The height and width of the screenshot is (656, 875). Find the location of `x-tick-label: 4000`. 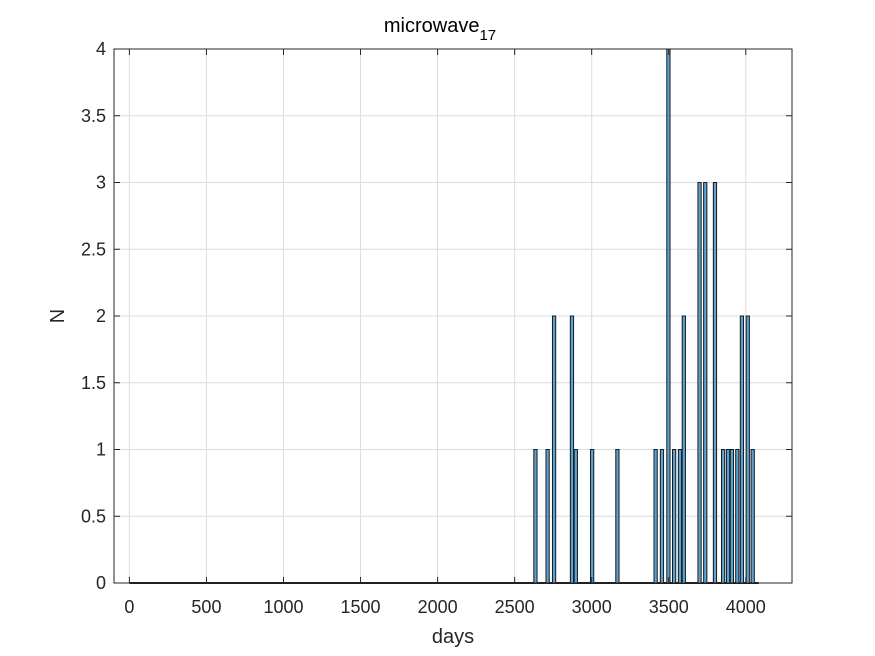

x-tick-label: 4000 is located at coordinates (746, 607).